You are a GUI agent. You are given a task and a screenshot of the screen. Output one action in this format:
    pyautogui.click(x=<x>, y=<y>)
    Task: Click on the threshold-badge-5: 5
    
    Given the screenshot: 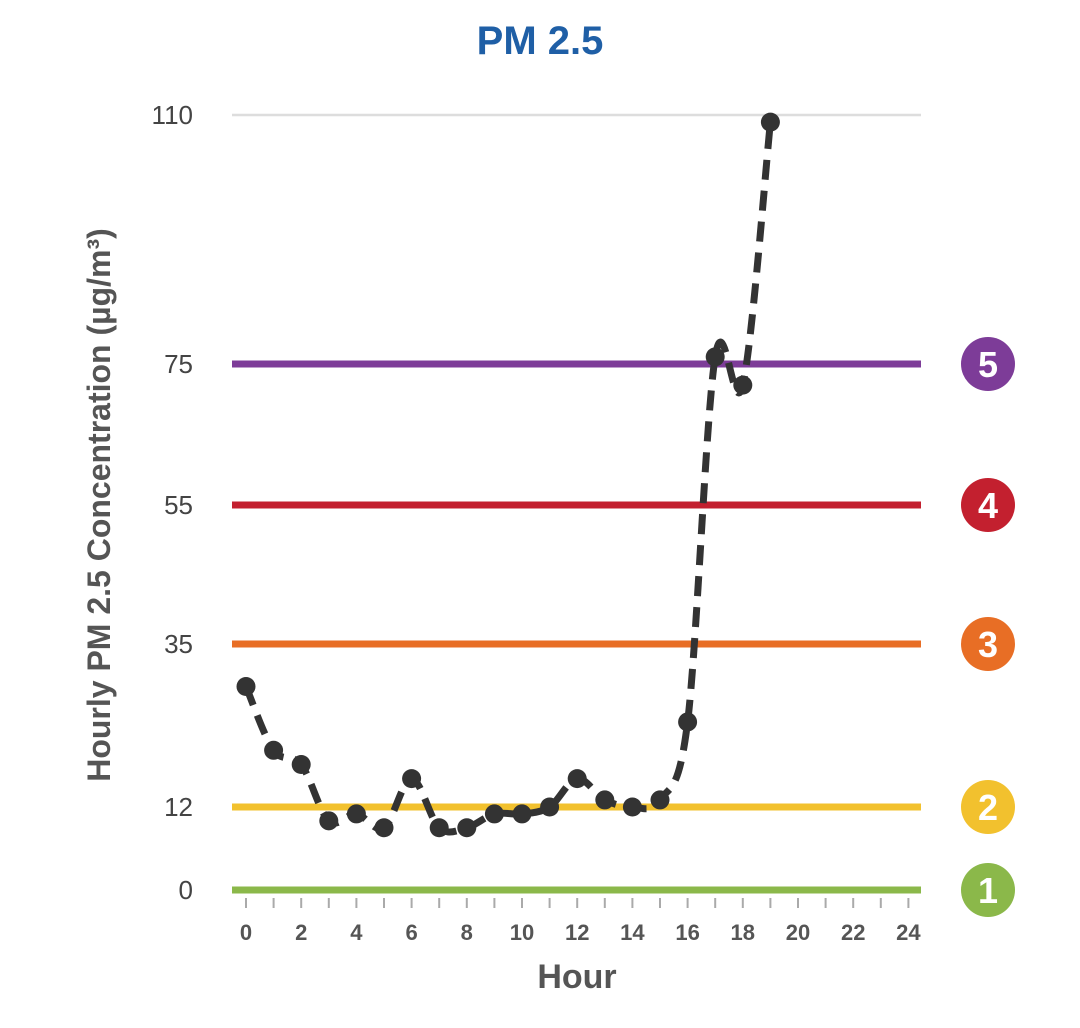 What is the action you would take?
    pyautogui.click(x=988, y=364)
    